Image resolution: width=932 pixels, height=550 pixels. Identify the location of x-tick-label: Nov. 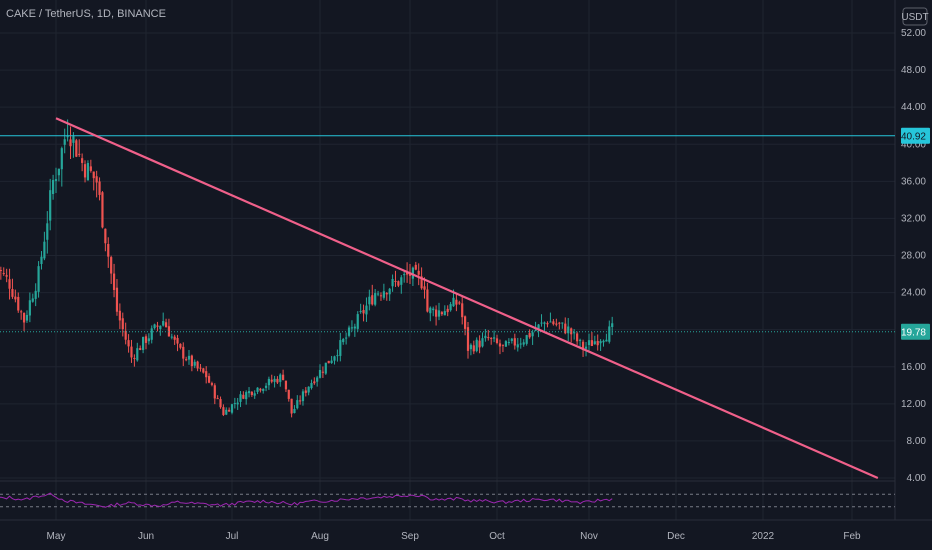
(589, 536).